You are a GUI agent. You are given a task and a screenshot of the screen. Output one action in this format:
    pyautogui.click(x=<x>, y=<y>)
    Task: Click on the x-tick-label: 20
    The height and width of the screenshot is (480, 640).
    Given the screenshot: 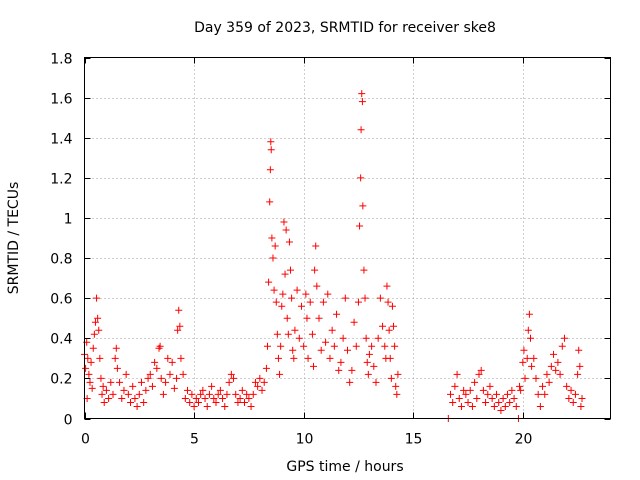 What is the action you would take?
    pyautogui.click(x=524, y=440)
    